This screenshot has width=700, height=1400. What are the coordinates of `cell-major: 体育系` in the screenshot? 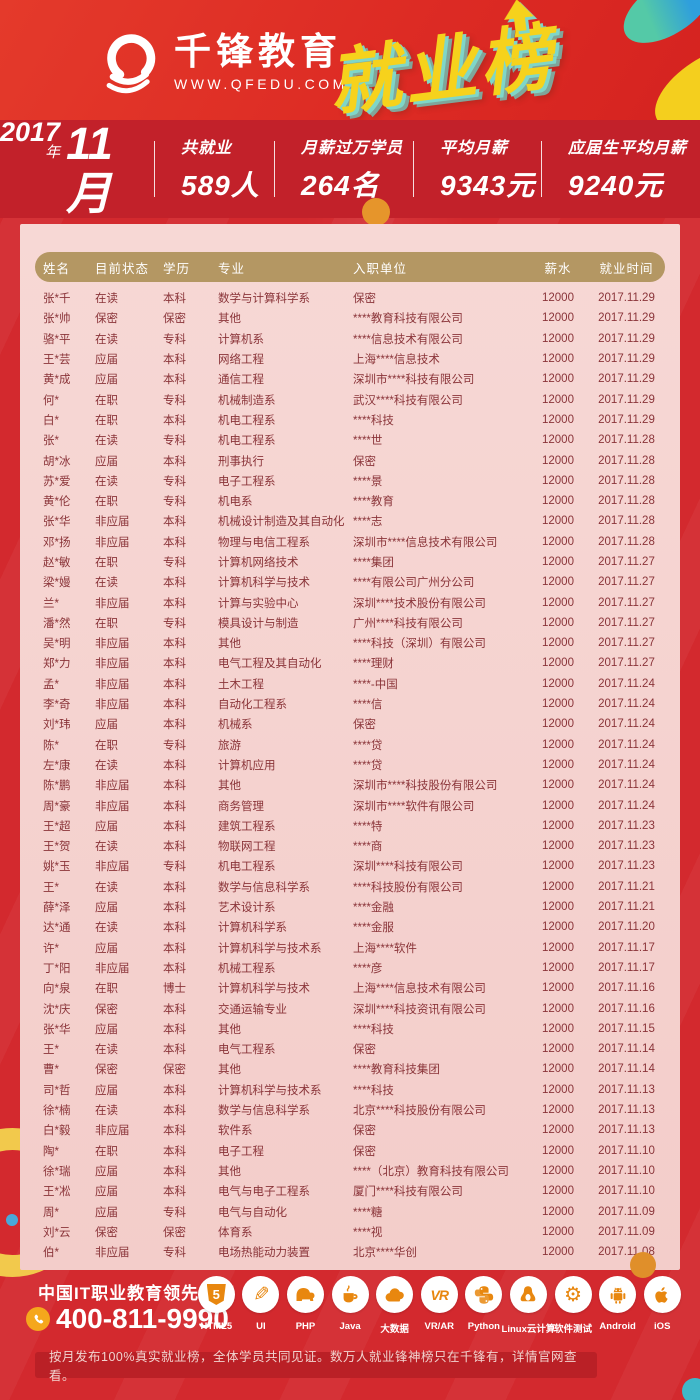 It's located at (235, 1232).